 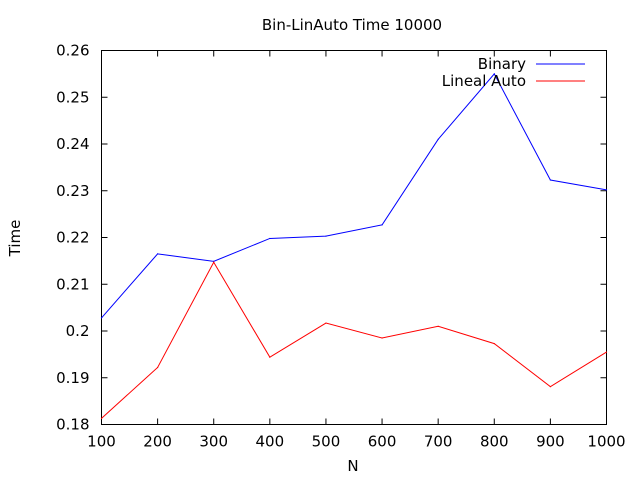 What do you see at coordinates (72, 51) in the screenshot?
I see `y-tick-label: 0.26` at bounding box center [72, 51].